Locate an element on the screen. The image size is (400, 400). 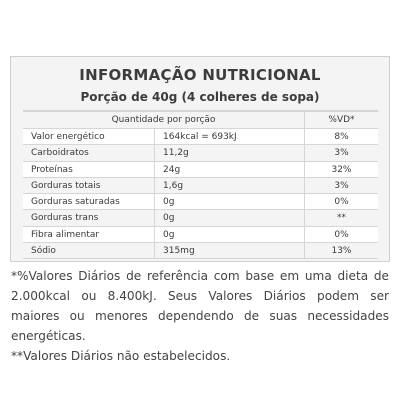
table-row: Carboidratos 11,2g 3% is located at coordinates (200, 153).